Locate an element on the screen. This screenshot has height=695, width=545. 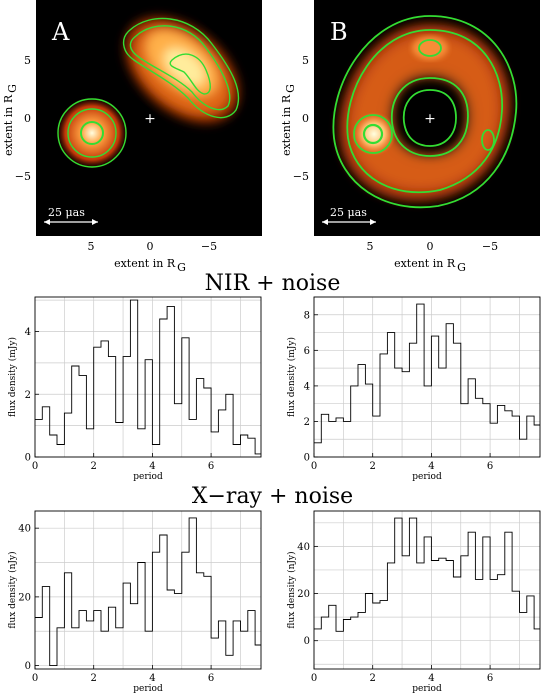
xray-light-curve-b: 0 2 4 6 0 20 40 period flux density (nJy) is located at coordinates (413, 602).